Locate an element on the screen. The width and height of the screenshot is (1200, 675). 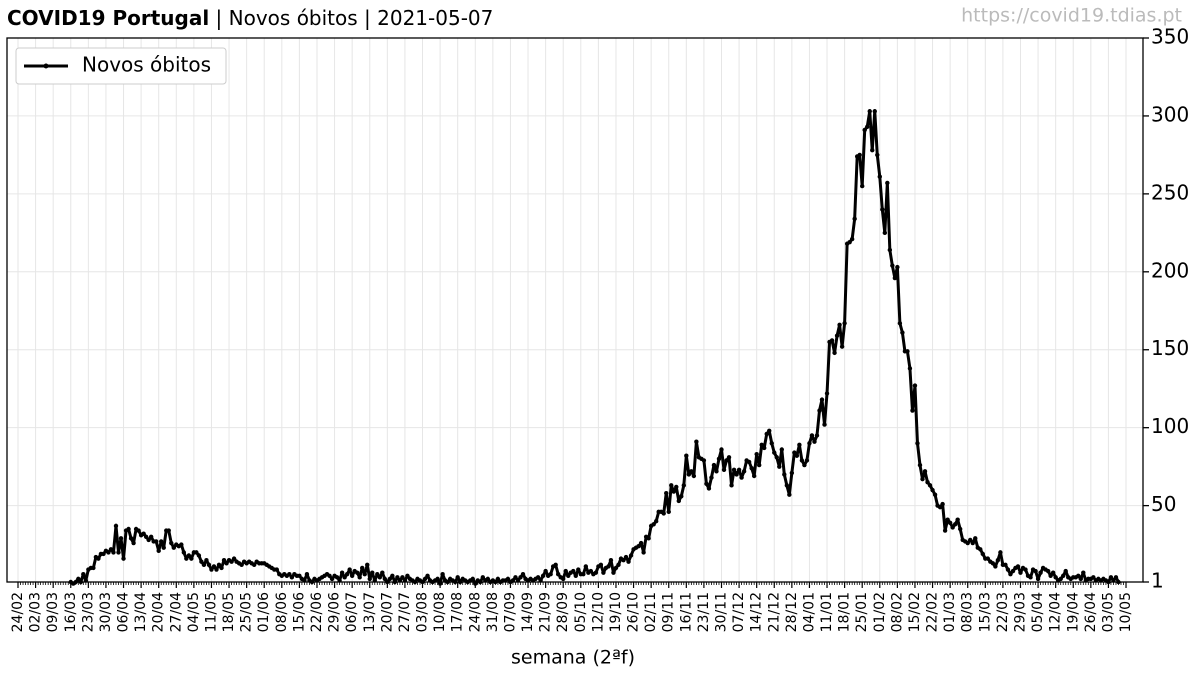
x-tick-label: 30/11 is located at coordinates (722, 612).